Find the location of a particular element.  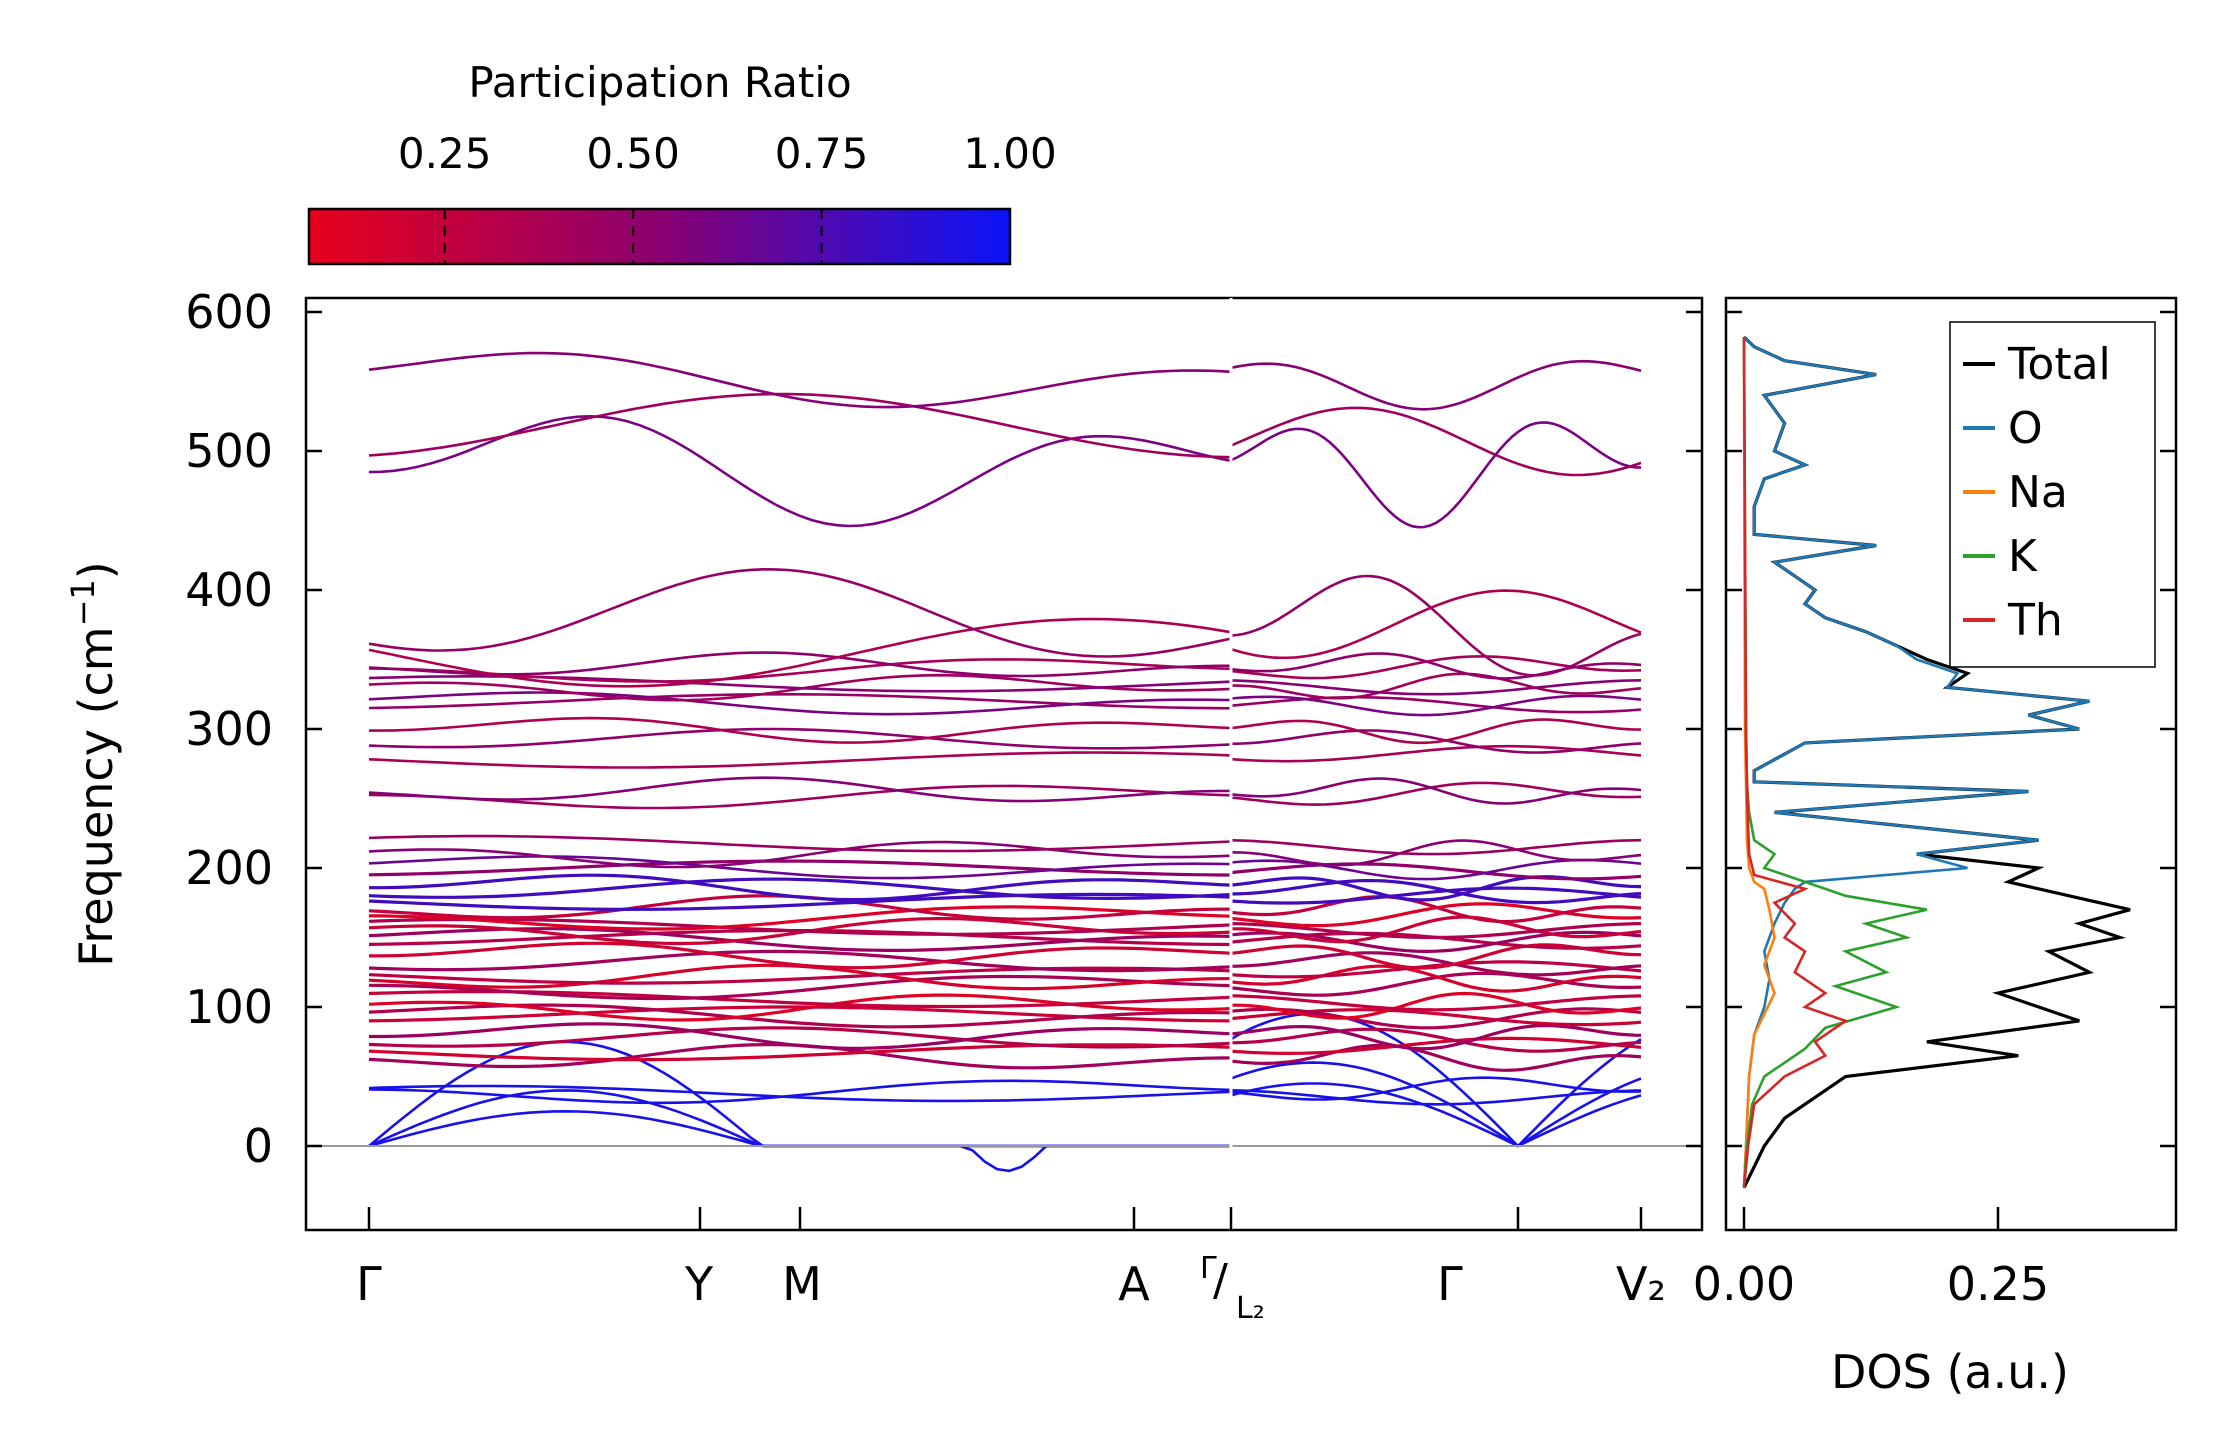

dos-line-o is located at coordinates (1916, 762).